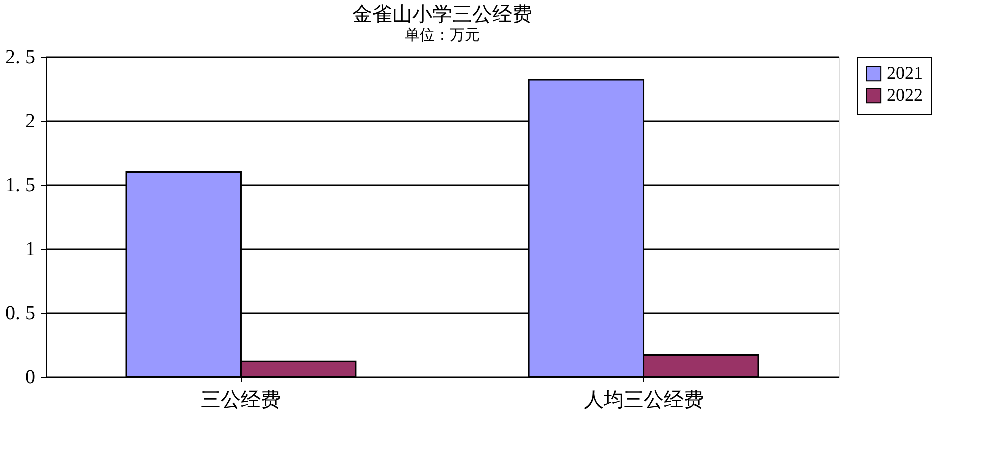 The width and height of the screenshot is (997, 474). What do you see at coordinates (21, 313) in the screenshot?
I see `y-tick-label: 0. 5` at bounding box center [21, 313].